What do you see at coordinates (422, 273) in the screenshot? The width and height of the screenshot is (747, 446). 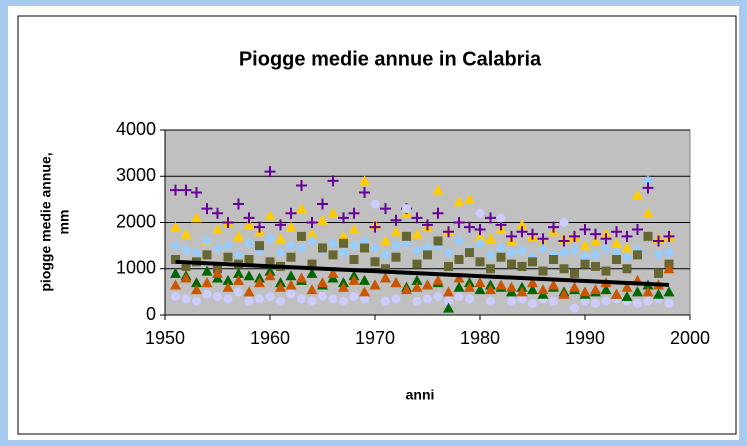 I see `trend-line` at bounding box center [422, 273].